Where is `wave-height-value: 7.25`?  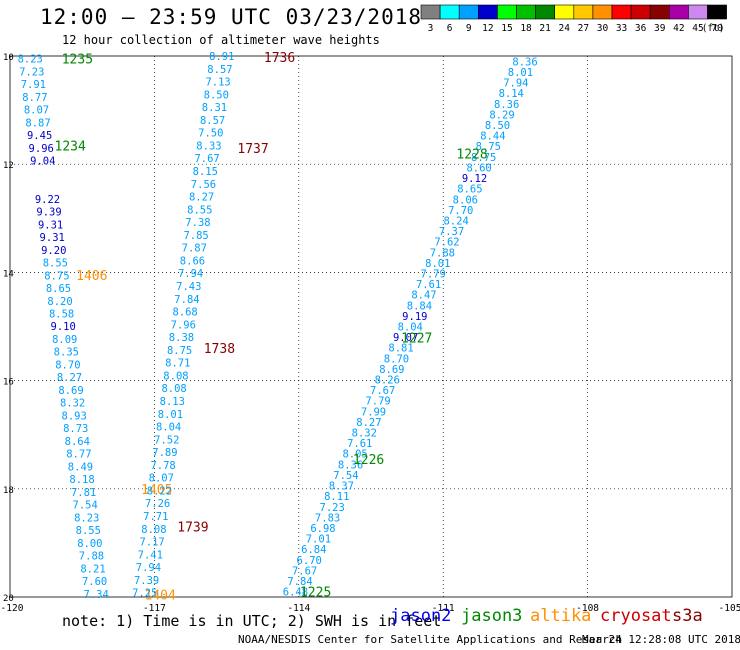 wave-height-value: 7.25 is located at coordinates (144, 594).